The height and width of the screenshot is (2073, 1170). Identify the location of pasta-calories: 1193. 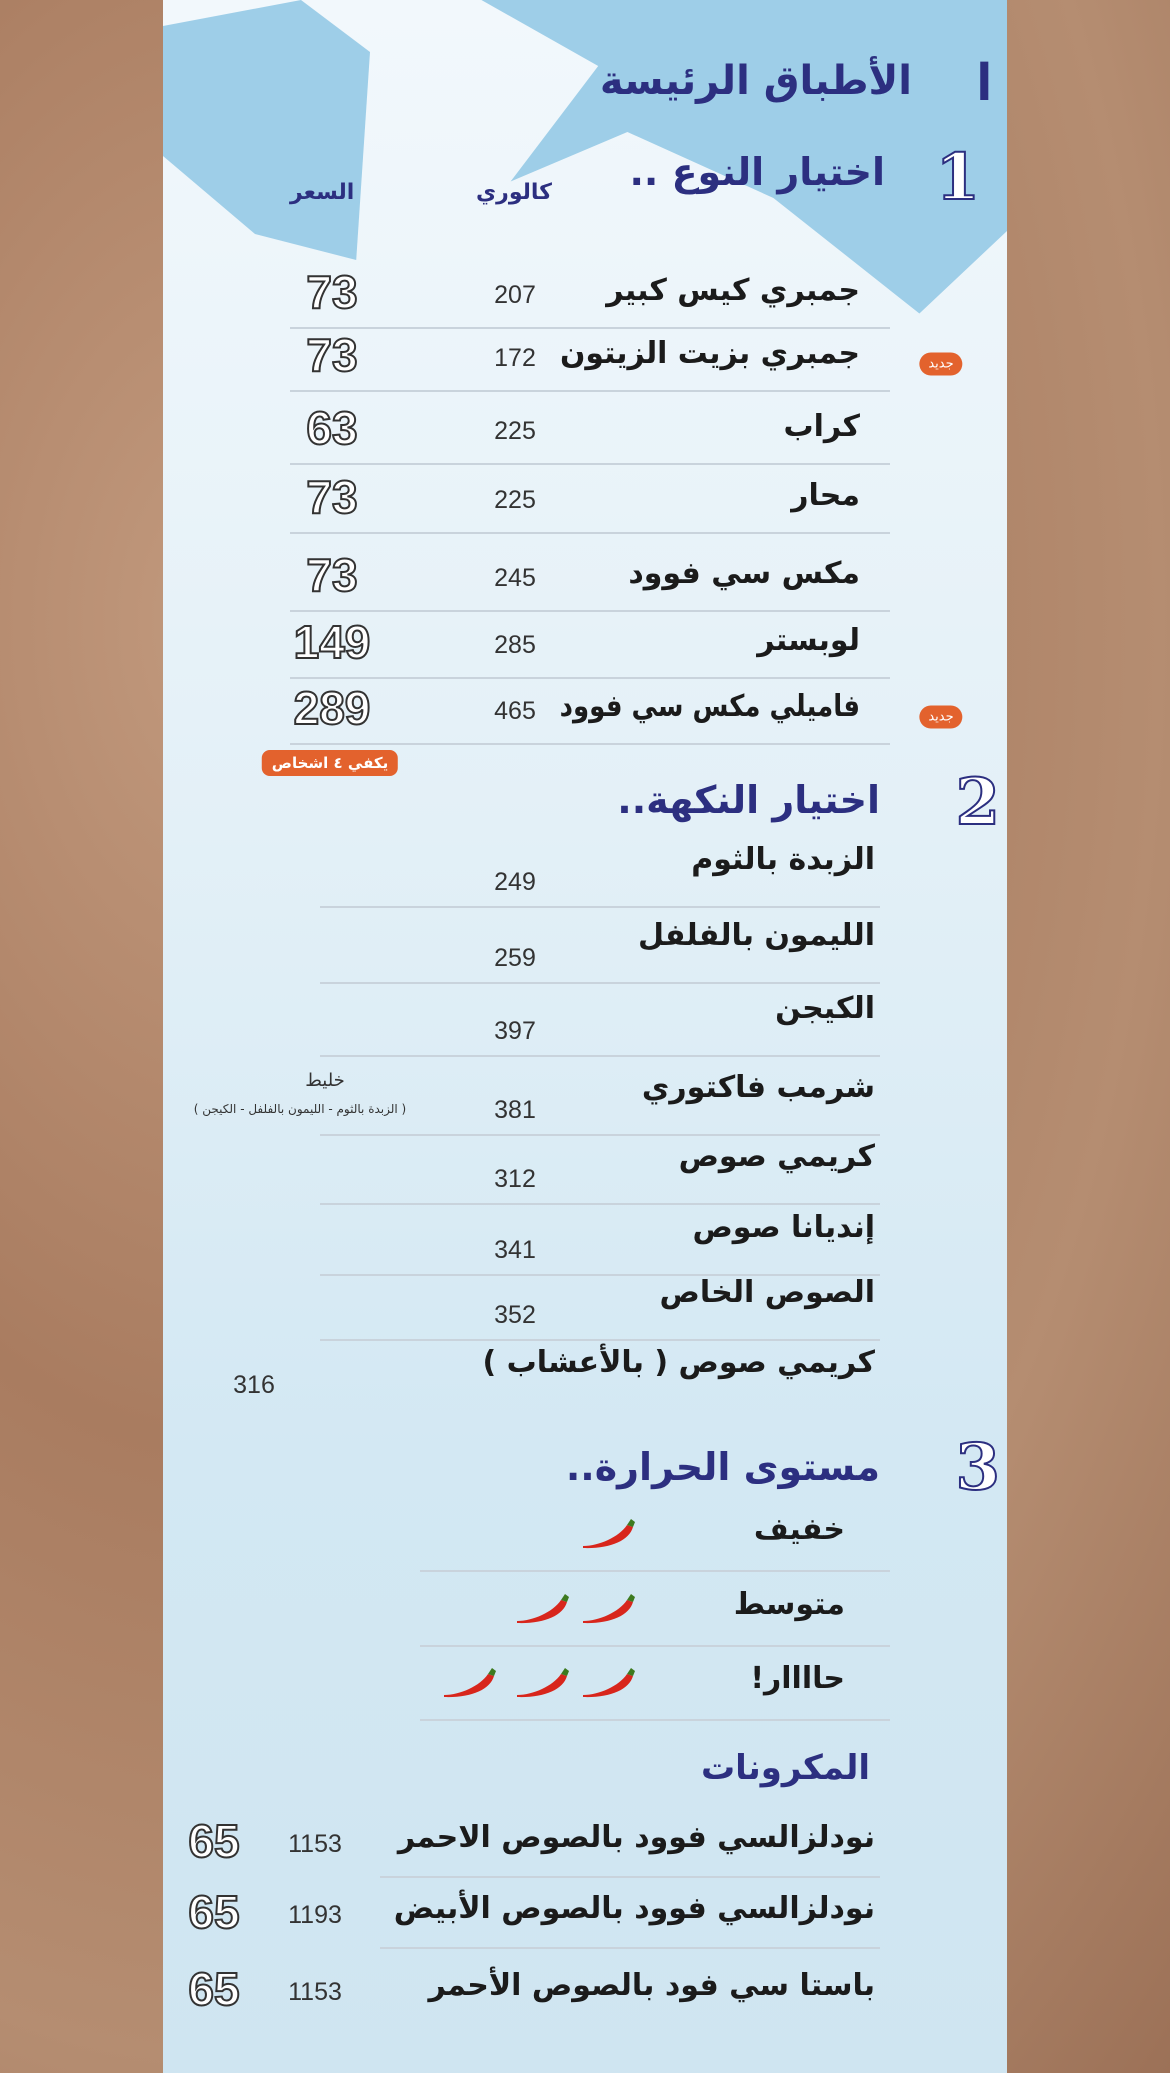
(315, 1915).